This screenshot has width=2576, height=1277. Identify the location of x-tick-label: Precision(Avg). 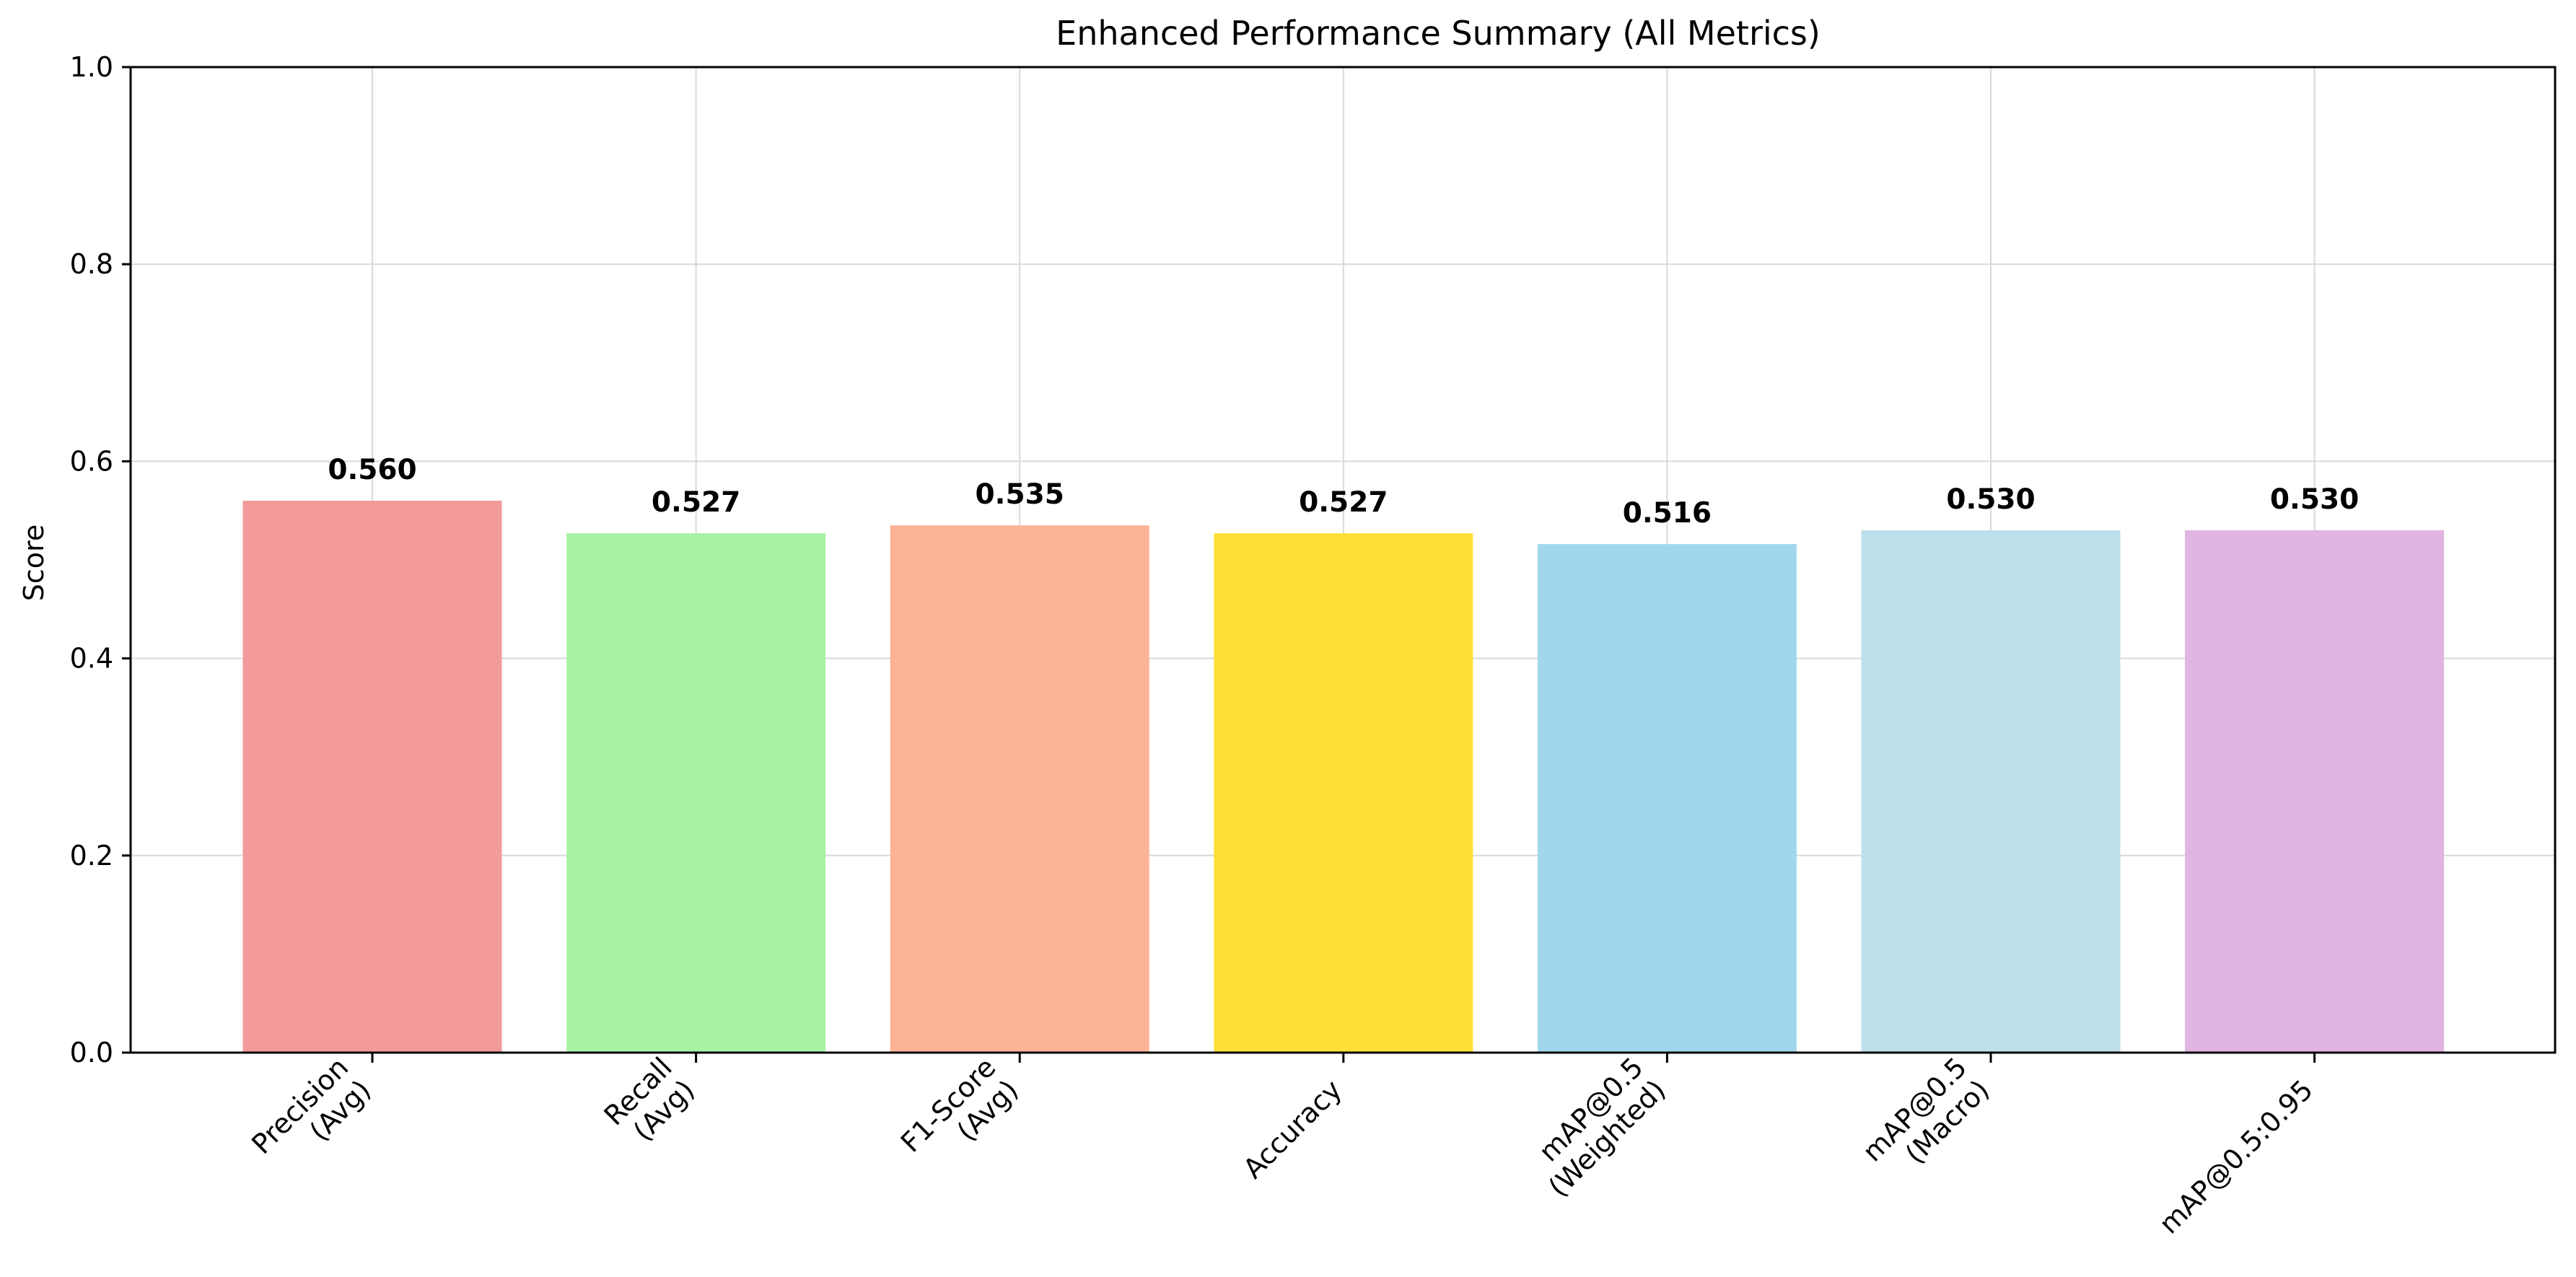
(311, 1117).